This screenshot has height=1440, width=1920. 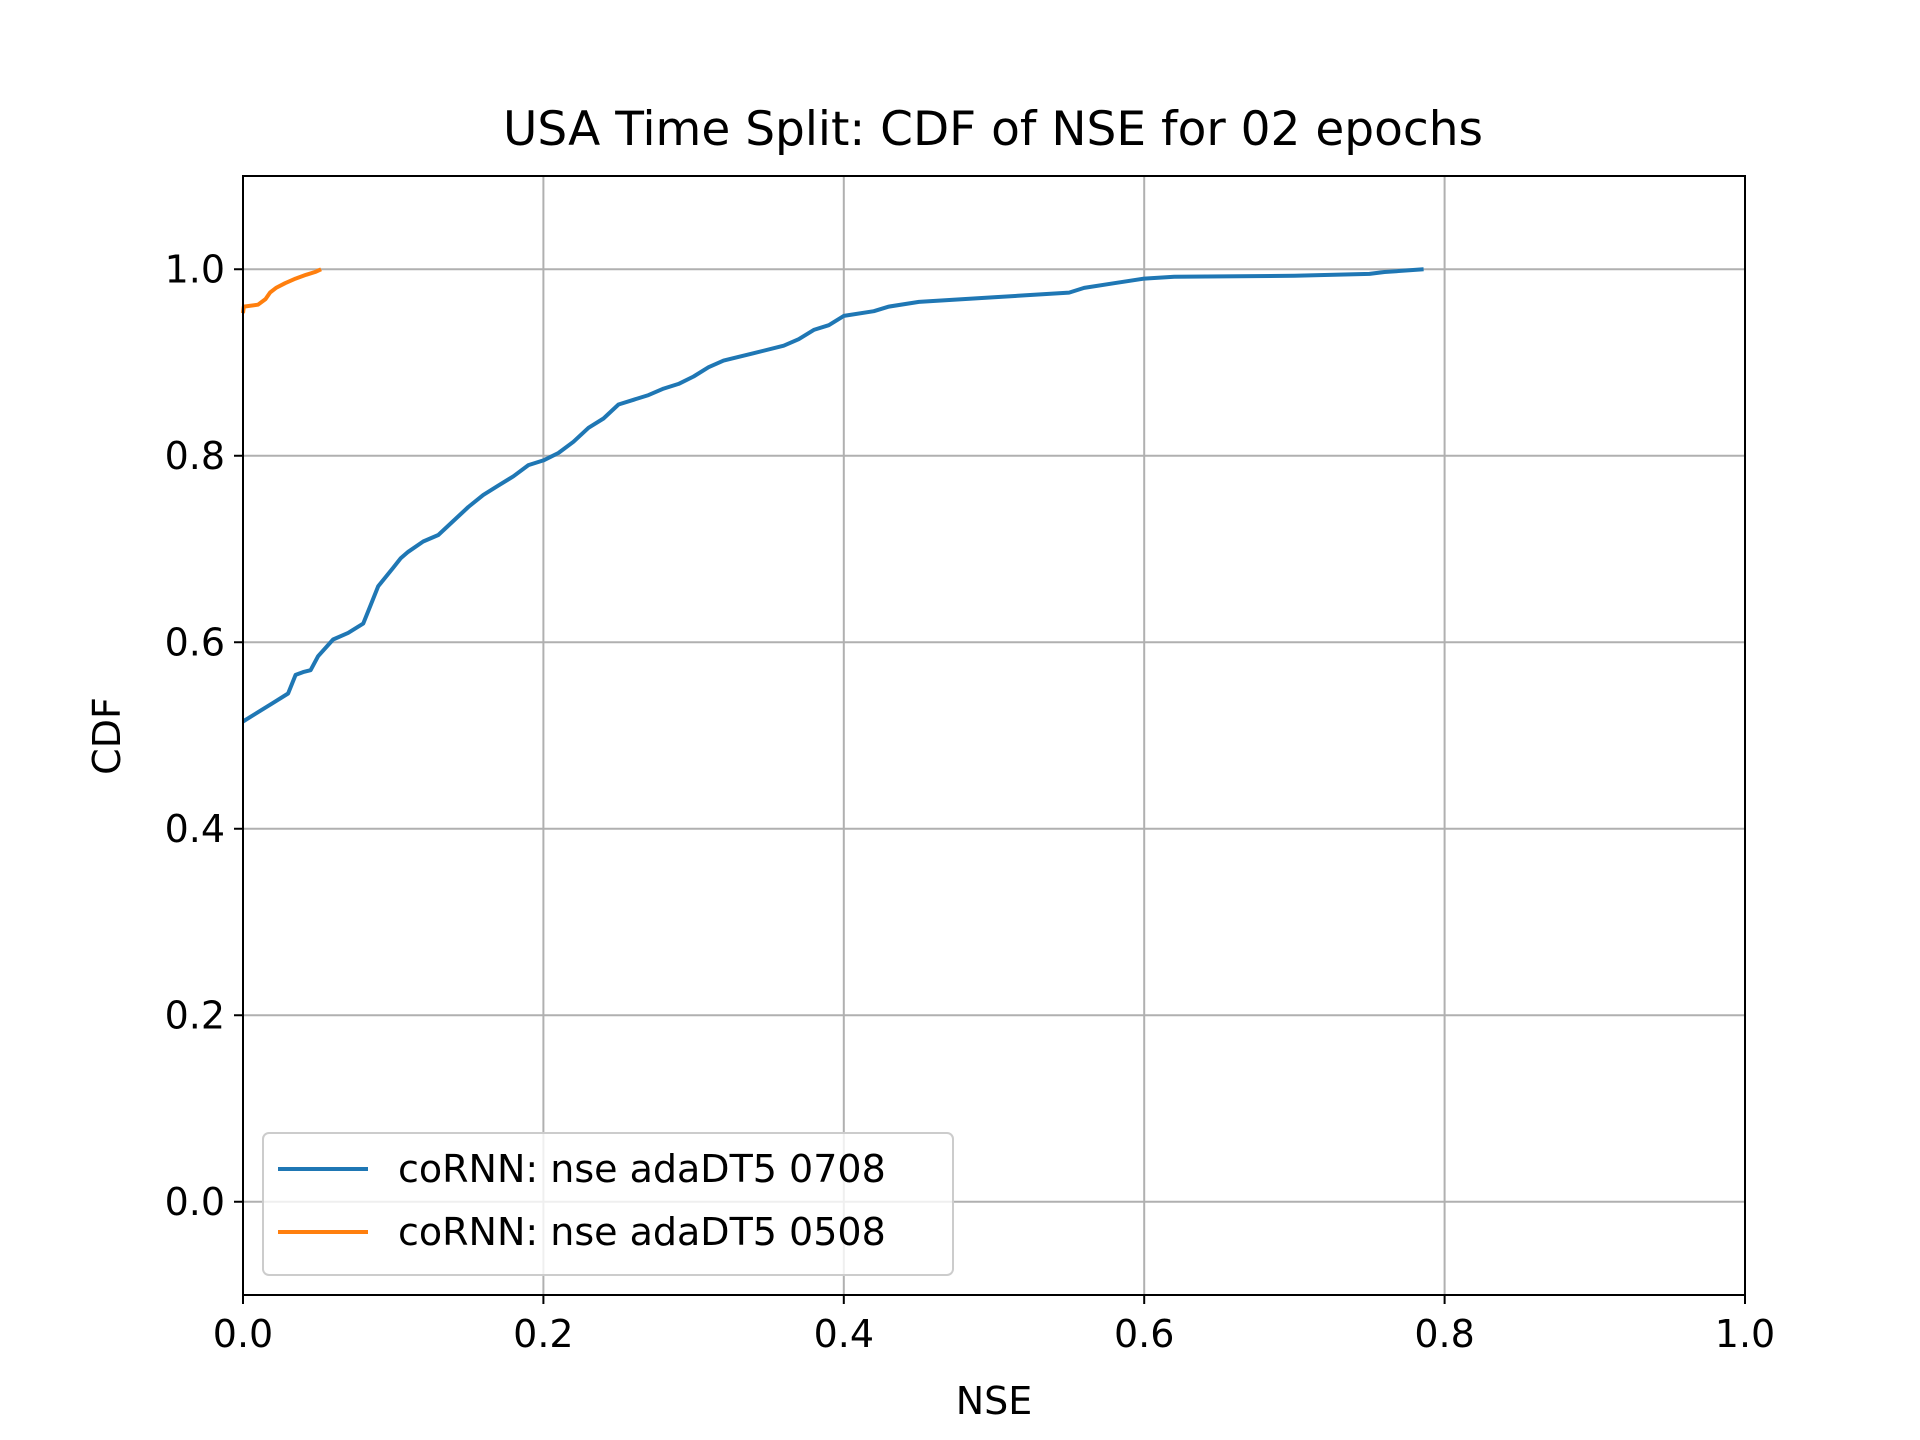 I want to click on legend-label-0508: coRNN: nse adaDT5 0508, so click(x=642, y=1232).